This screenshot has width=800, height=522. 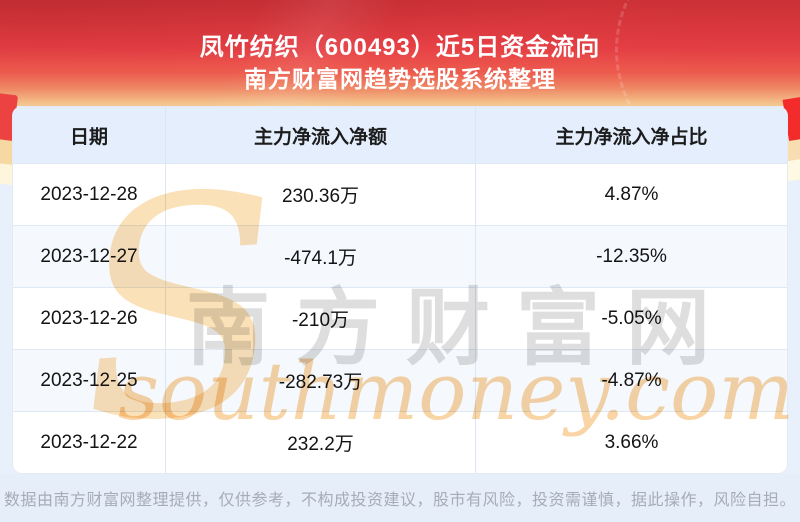 What do you see at coordinates (400, 47) in the screenshot?
I see `page-title: 凤竹纺织（600493）近5日资金流向` at bounding box center [400, 47].